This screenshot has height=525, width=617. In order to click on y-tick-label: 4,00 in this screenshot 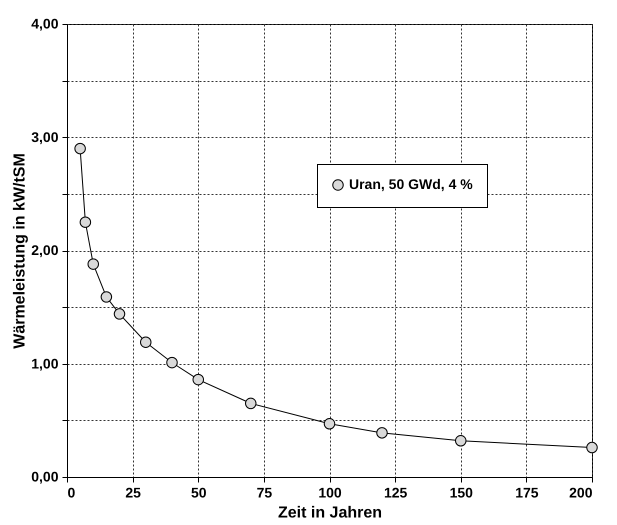, I will do `click(45, 24)`.